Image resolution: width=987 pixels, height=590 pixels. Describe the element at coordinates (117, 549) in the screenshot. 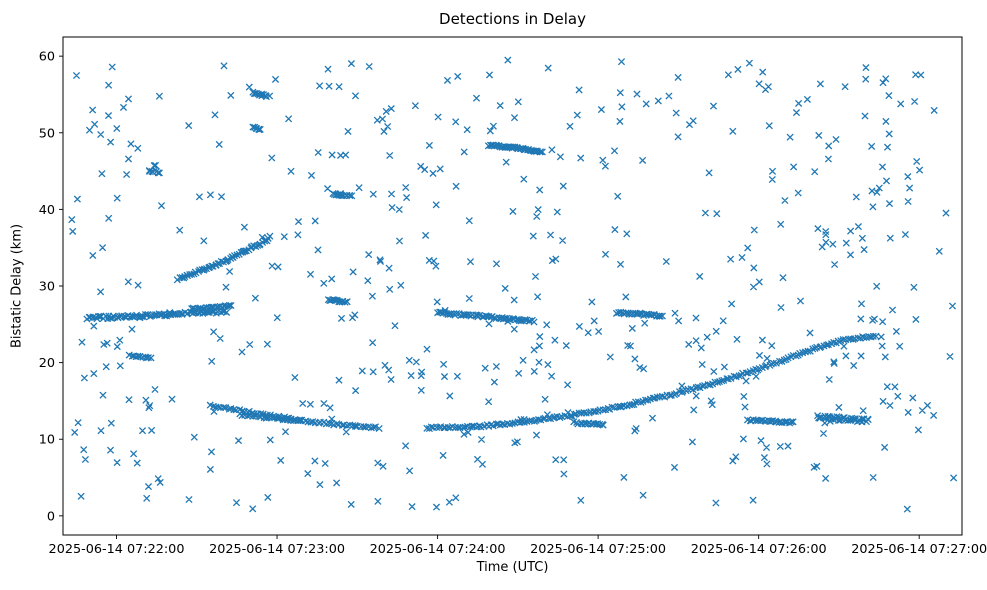

I see `x-tick-label: 2025-06-14 07:22:00` at that location.